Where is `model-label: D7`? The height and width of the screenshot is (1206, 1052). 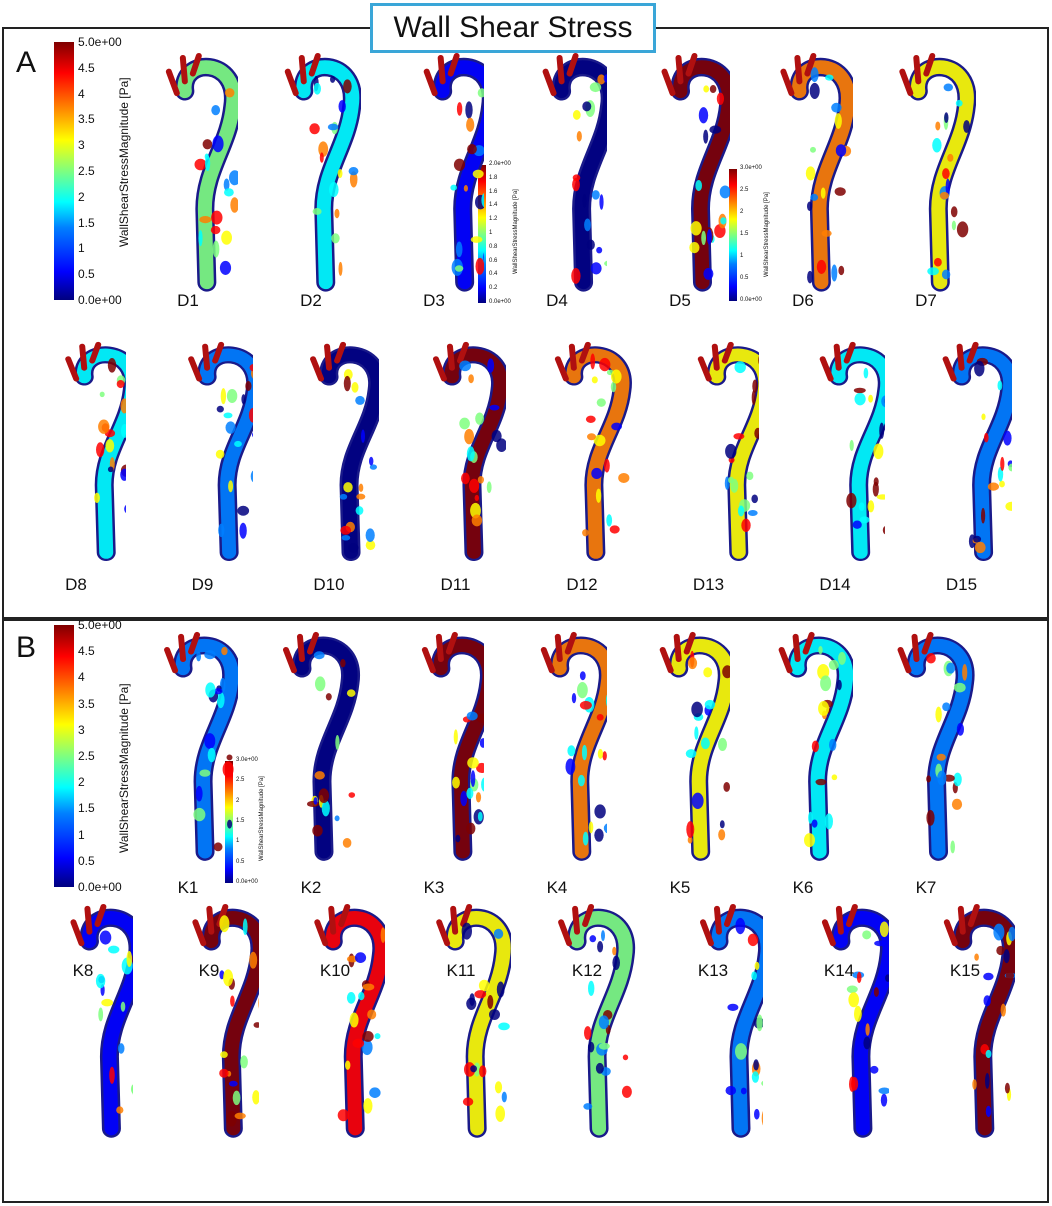
model-label: D7 is located at coordinates (926, 300).